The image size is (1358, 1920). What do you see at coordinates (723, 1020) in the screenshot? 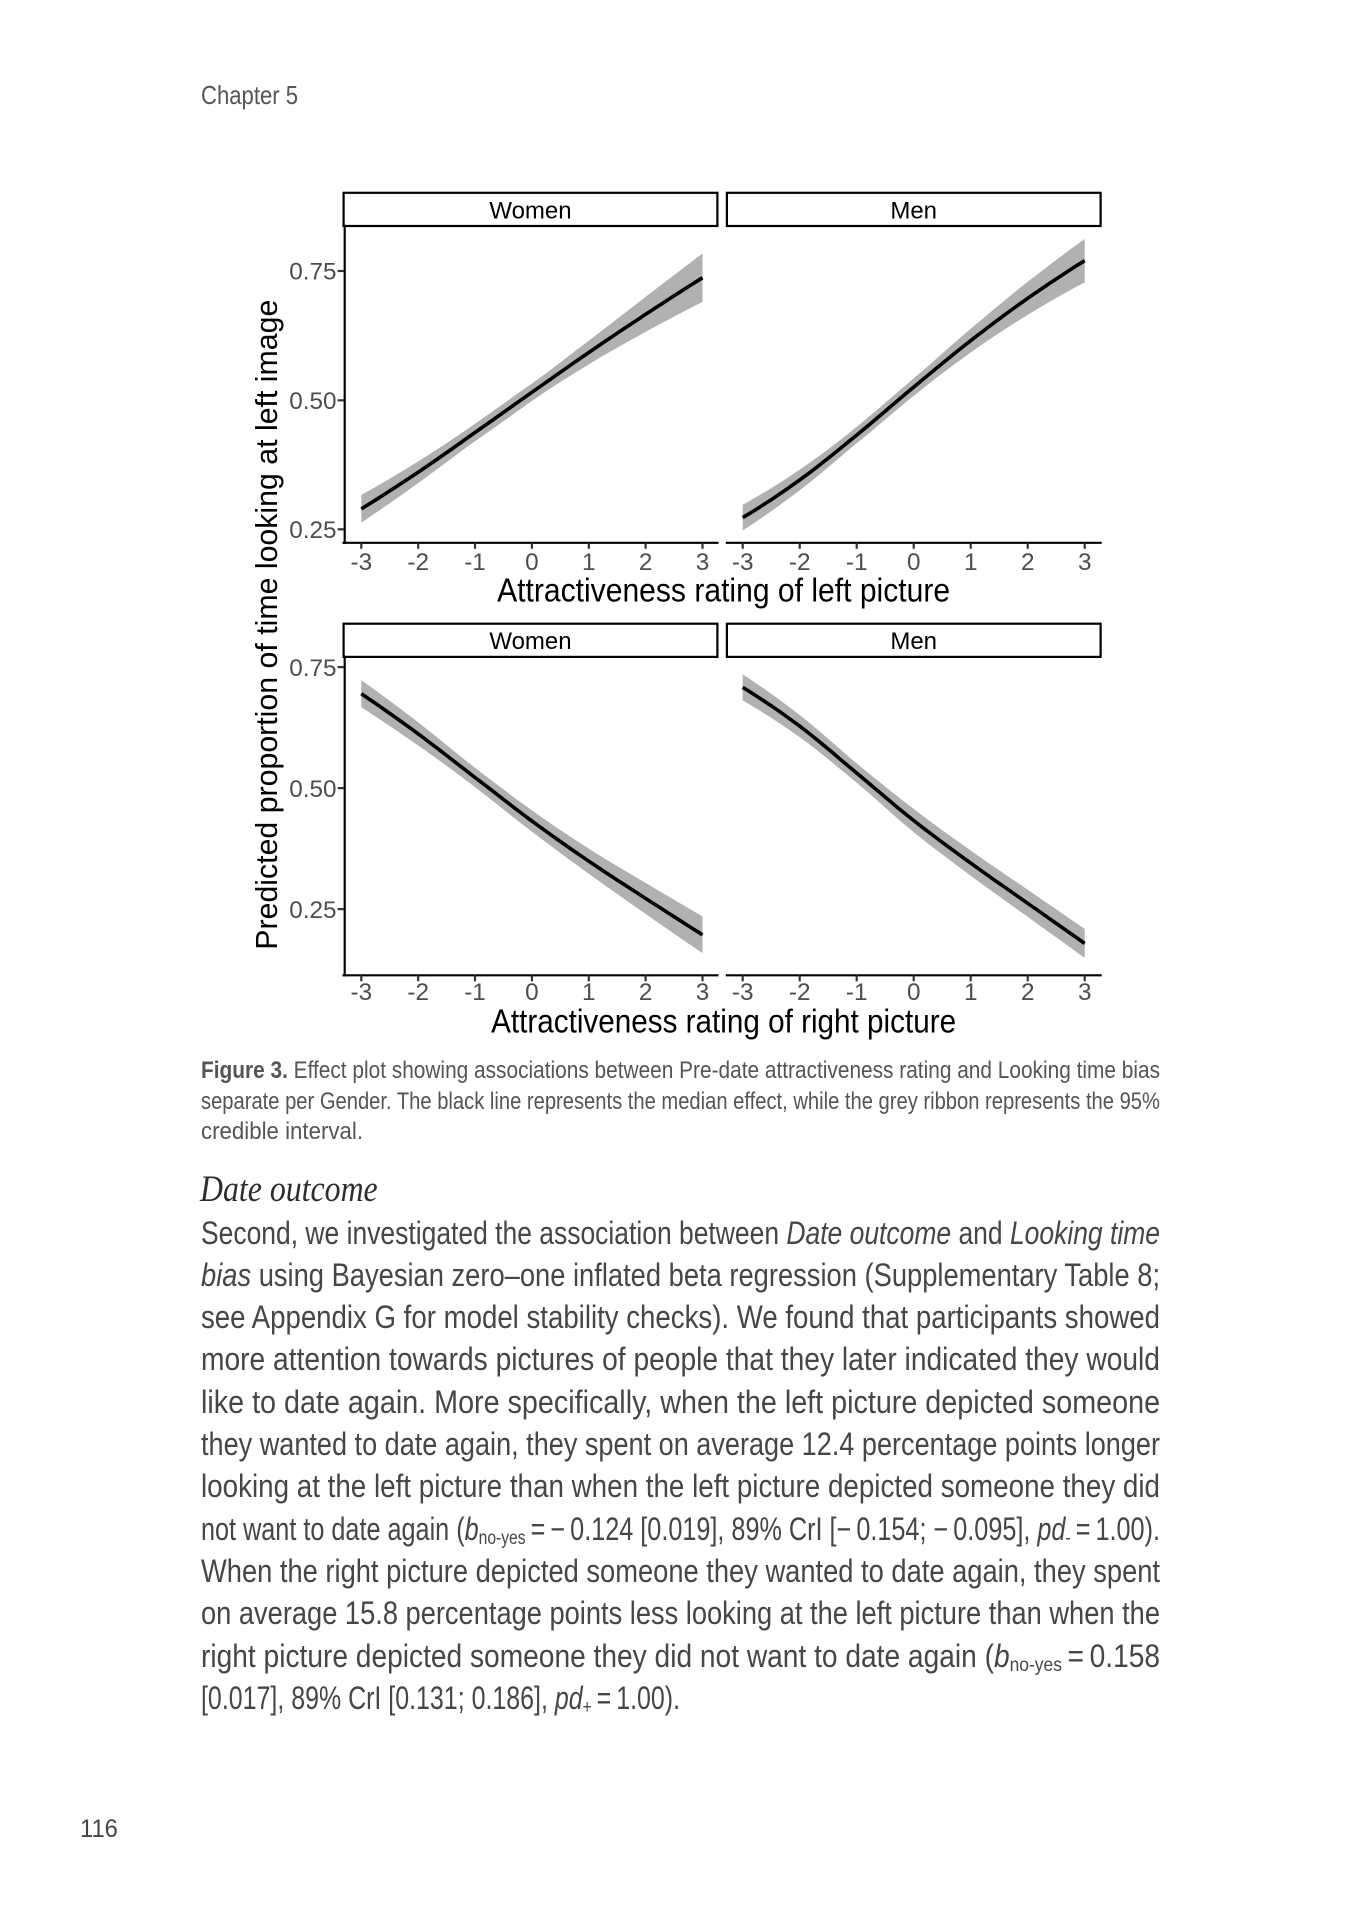
I see `svg-text:Attractiveness rating of right: Attractiveness rating of right picture` at bounding box center [723, 1020].